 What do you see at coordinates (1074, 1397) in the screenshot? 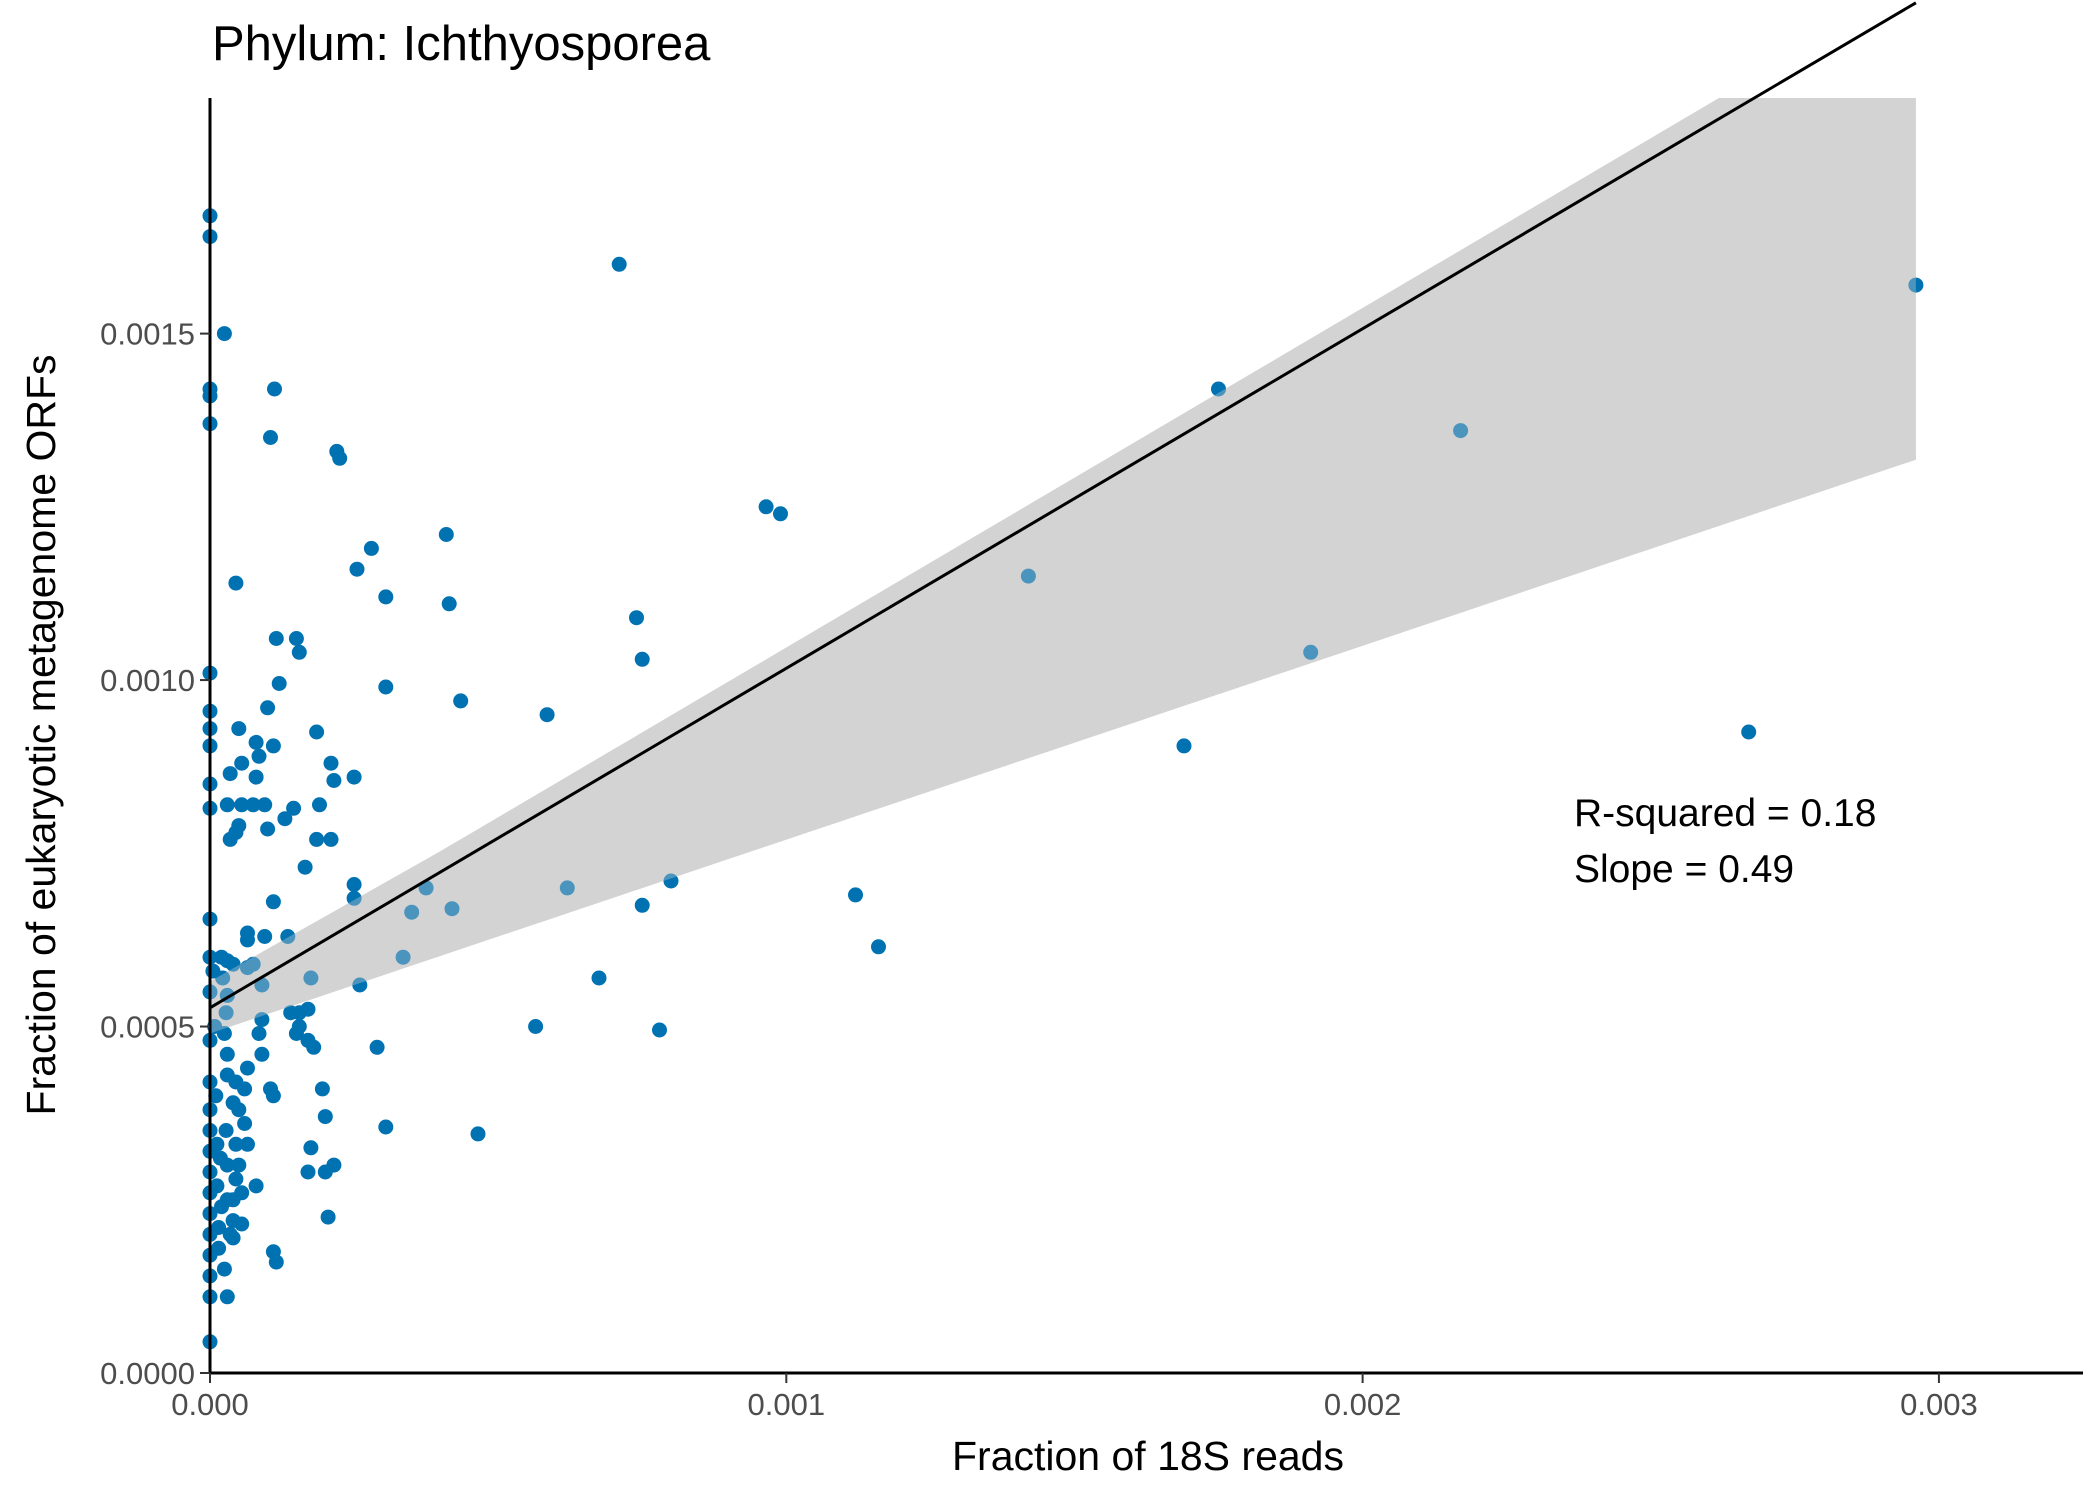
I see `x-axis-ticks: 0.000 0.001 0.002 0.003` at bounding box center [1074, 1397].